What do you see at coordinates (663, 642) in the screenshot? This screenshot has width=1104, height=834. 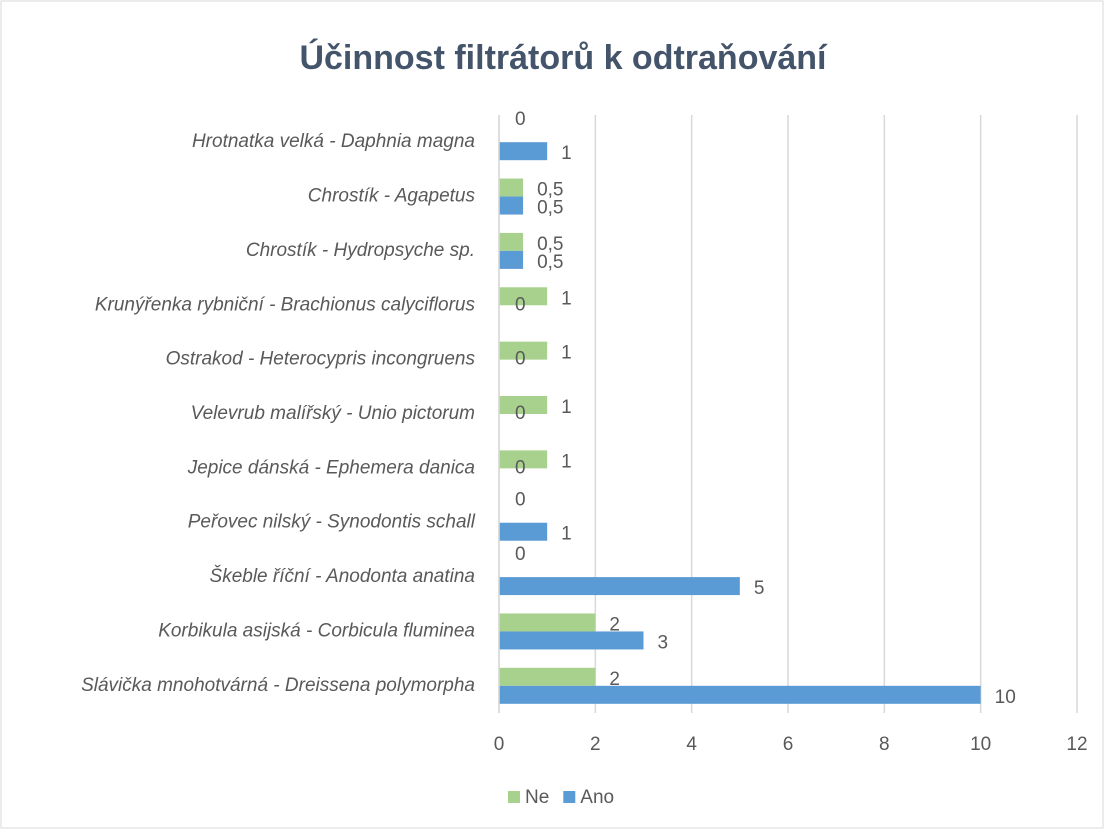 I see `data-label: 3` at bounding box center [663, 642].